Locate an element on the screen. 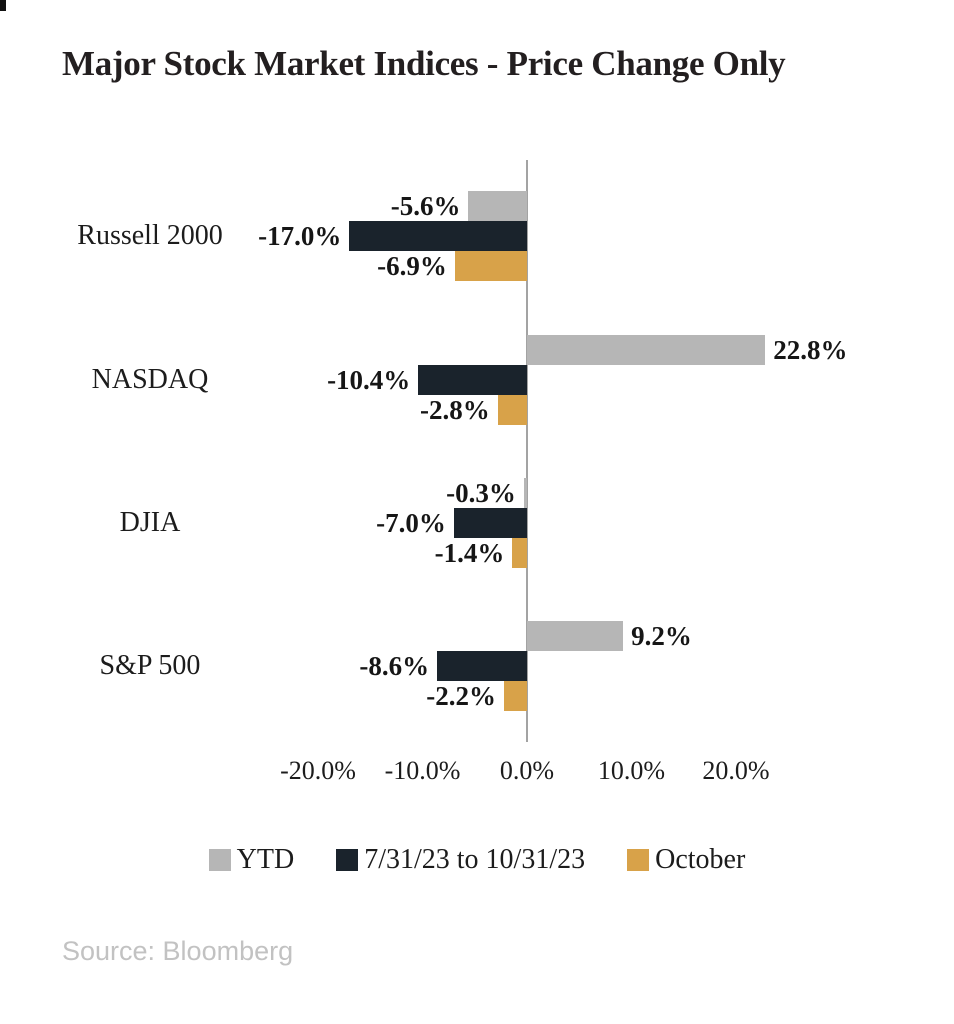  zero-axis-line is located at coordinates (527, 451).